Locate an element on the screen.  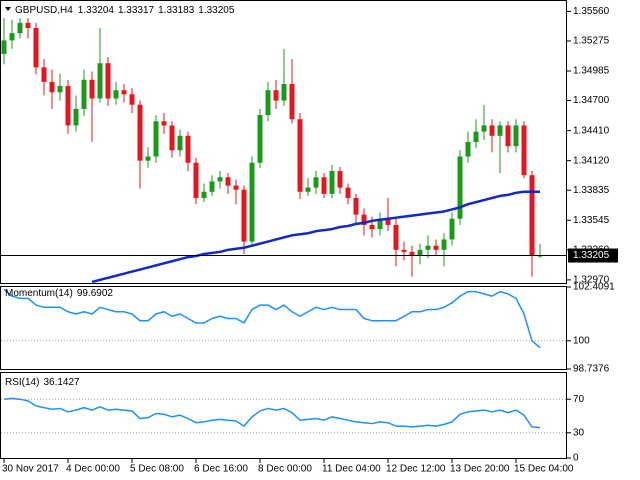
header-icon is located at coordinates (8, 9).